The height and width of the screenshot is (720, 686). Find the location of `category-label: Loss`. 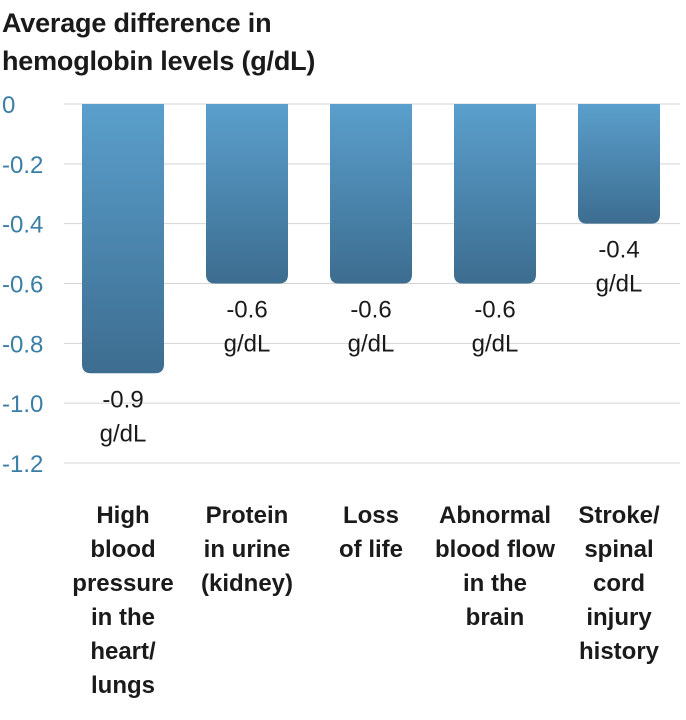

category-label: Loss is located at coordinates (371, 515).